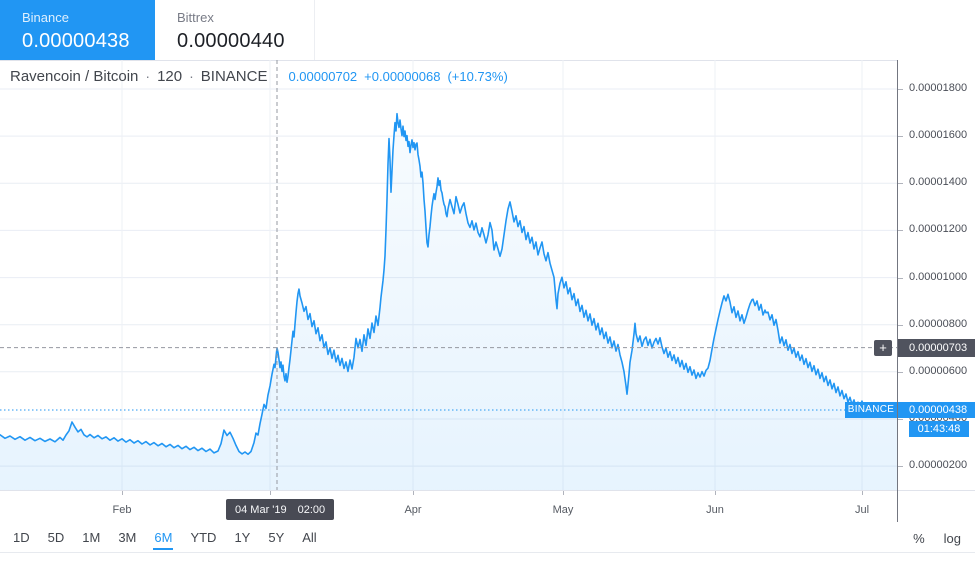 This screenshot has width=975, height=562. I want to click on price-tick-label: 0.00001600, so click(938, 135).